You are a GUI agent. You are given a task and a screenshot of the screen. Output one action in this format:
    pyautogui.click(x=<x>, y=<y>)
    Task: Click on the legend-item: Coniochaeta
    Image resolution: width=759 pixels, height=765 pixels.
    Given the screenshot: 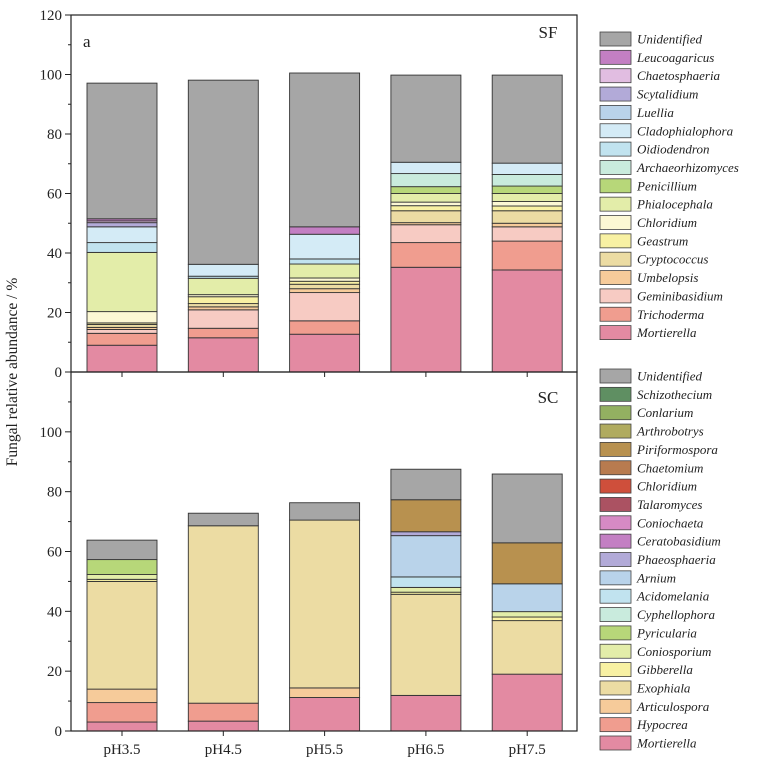 What is the action you would take?
    pyautogui.click(x=651, y=523)
    